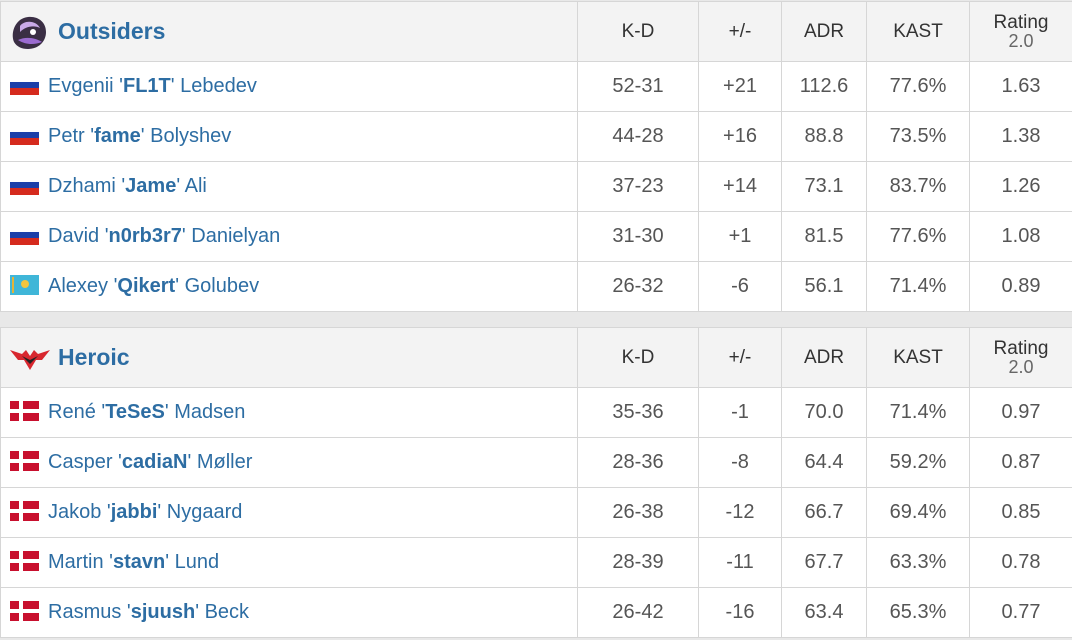 Image resolution: width=1072 pixels, height=640 pixels. What do you see at coordinates (24, 285) in the screenshot?
I see `kazakhstan-flag-icon` at bounding box center [24, 285].